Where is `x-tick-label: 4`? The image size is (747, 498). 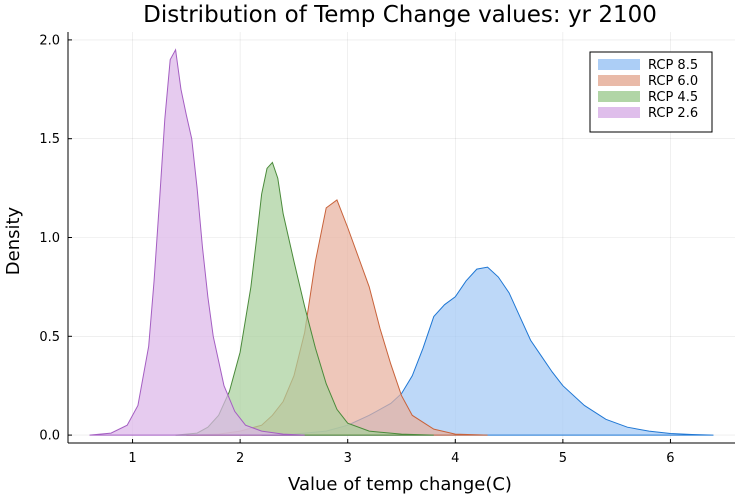 x-tick-label: 4 is located at coordinates (455, 458).